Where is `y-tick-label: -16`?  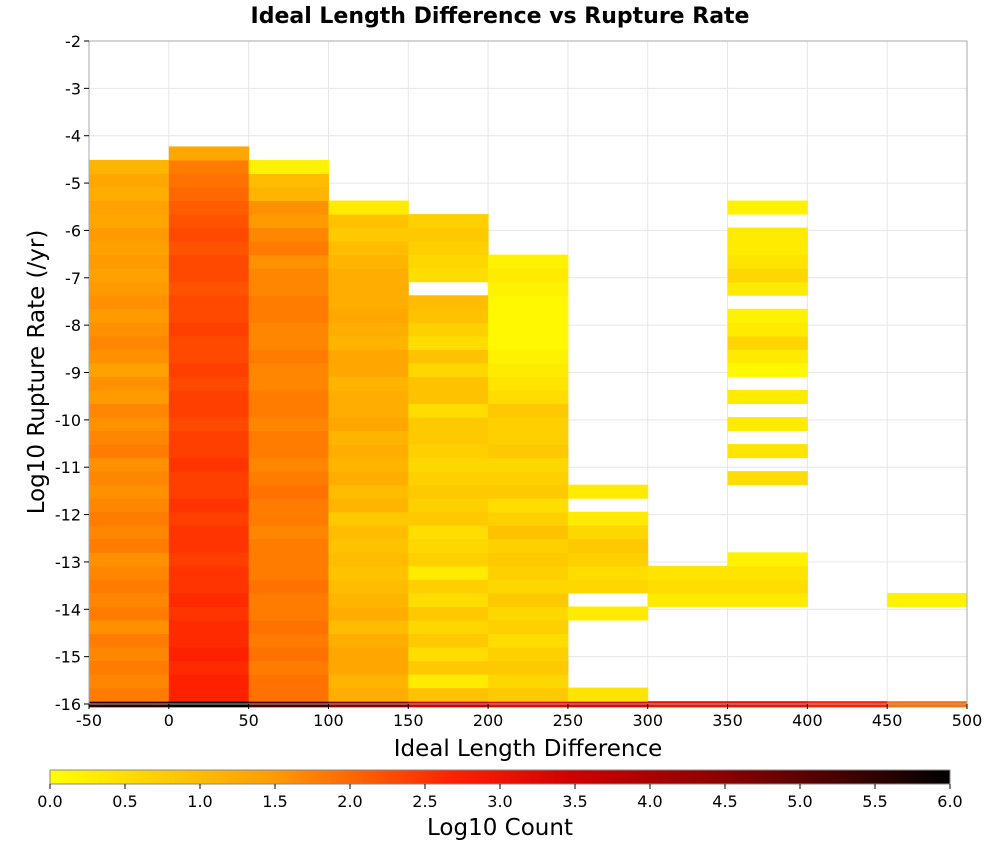 y-tick-label: -16 is located at coordinates (68, 704).